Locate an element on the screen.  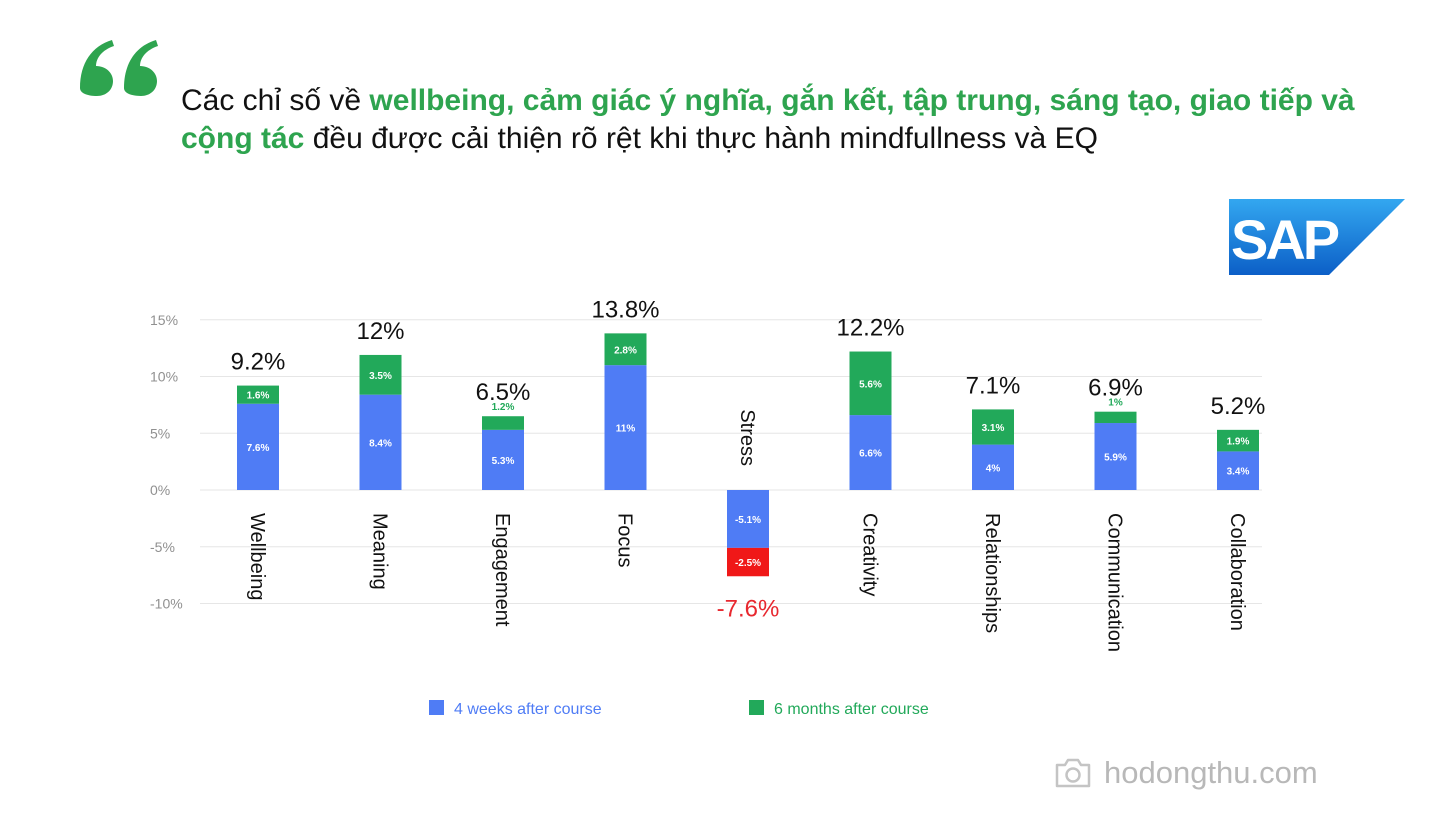
bar-value-label: 1.9% is located at coordinates (1238, 442).